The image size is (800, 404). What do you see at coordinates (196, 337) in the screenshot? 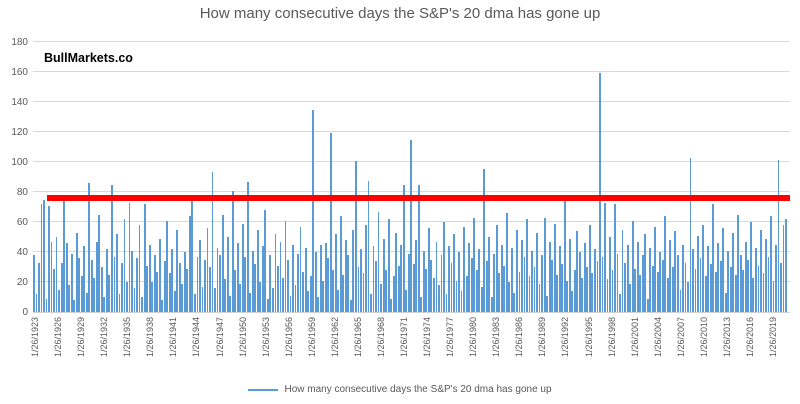
I see `x-tick-label: 1/26/1944` at bounding box center [196, 337].